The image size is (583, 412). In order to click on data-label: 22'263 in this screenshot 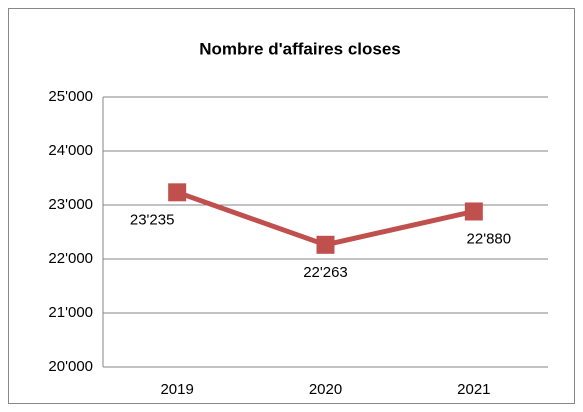, I will do `click(325, 272)`.